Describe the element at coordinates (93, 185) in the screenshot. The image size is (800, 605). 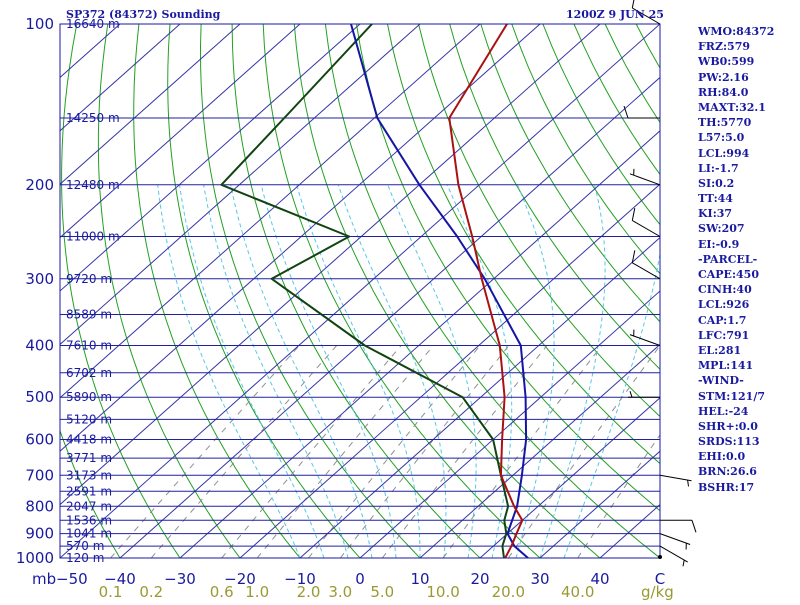
I see `height-label: 12480 m` at that location.